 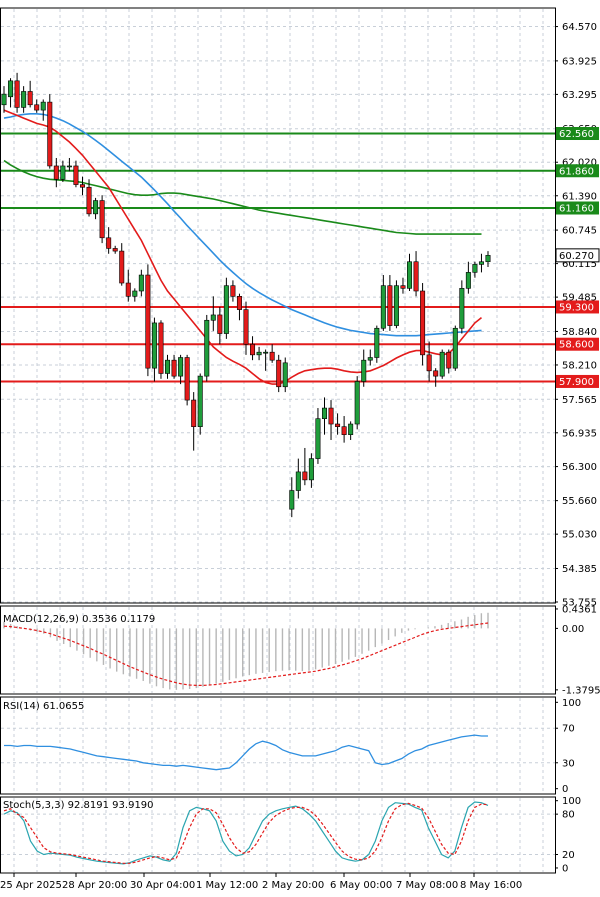 I want to click on stoch-tick-label: 100, so click(x=571, y=801).